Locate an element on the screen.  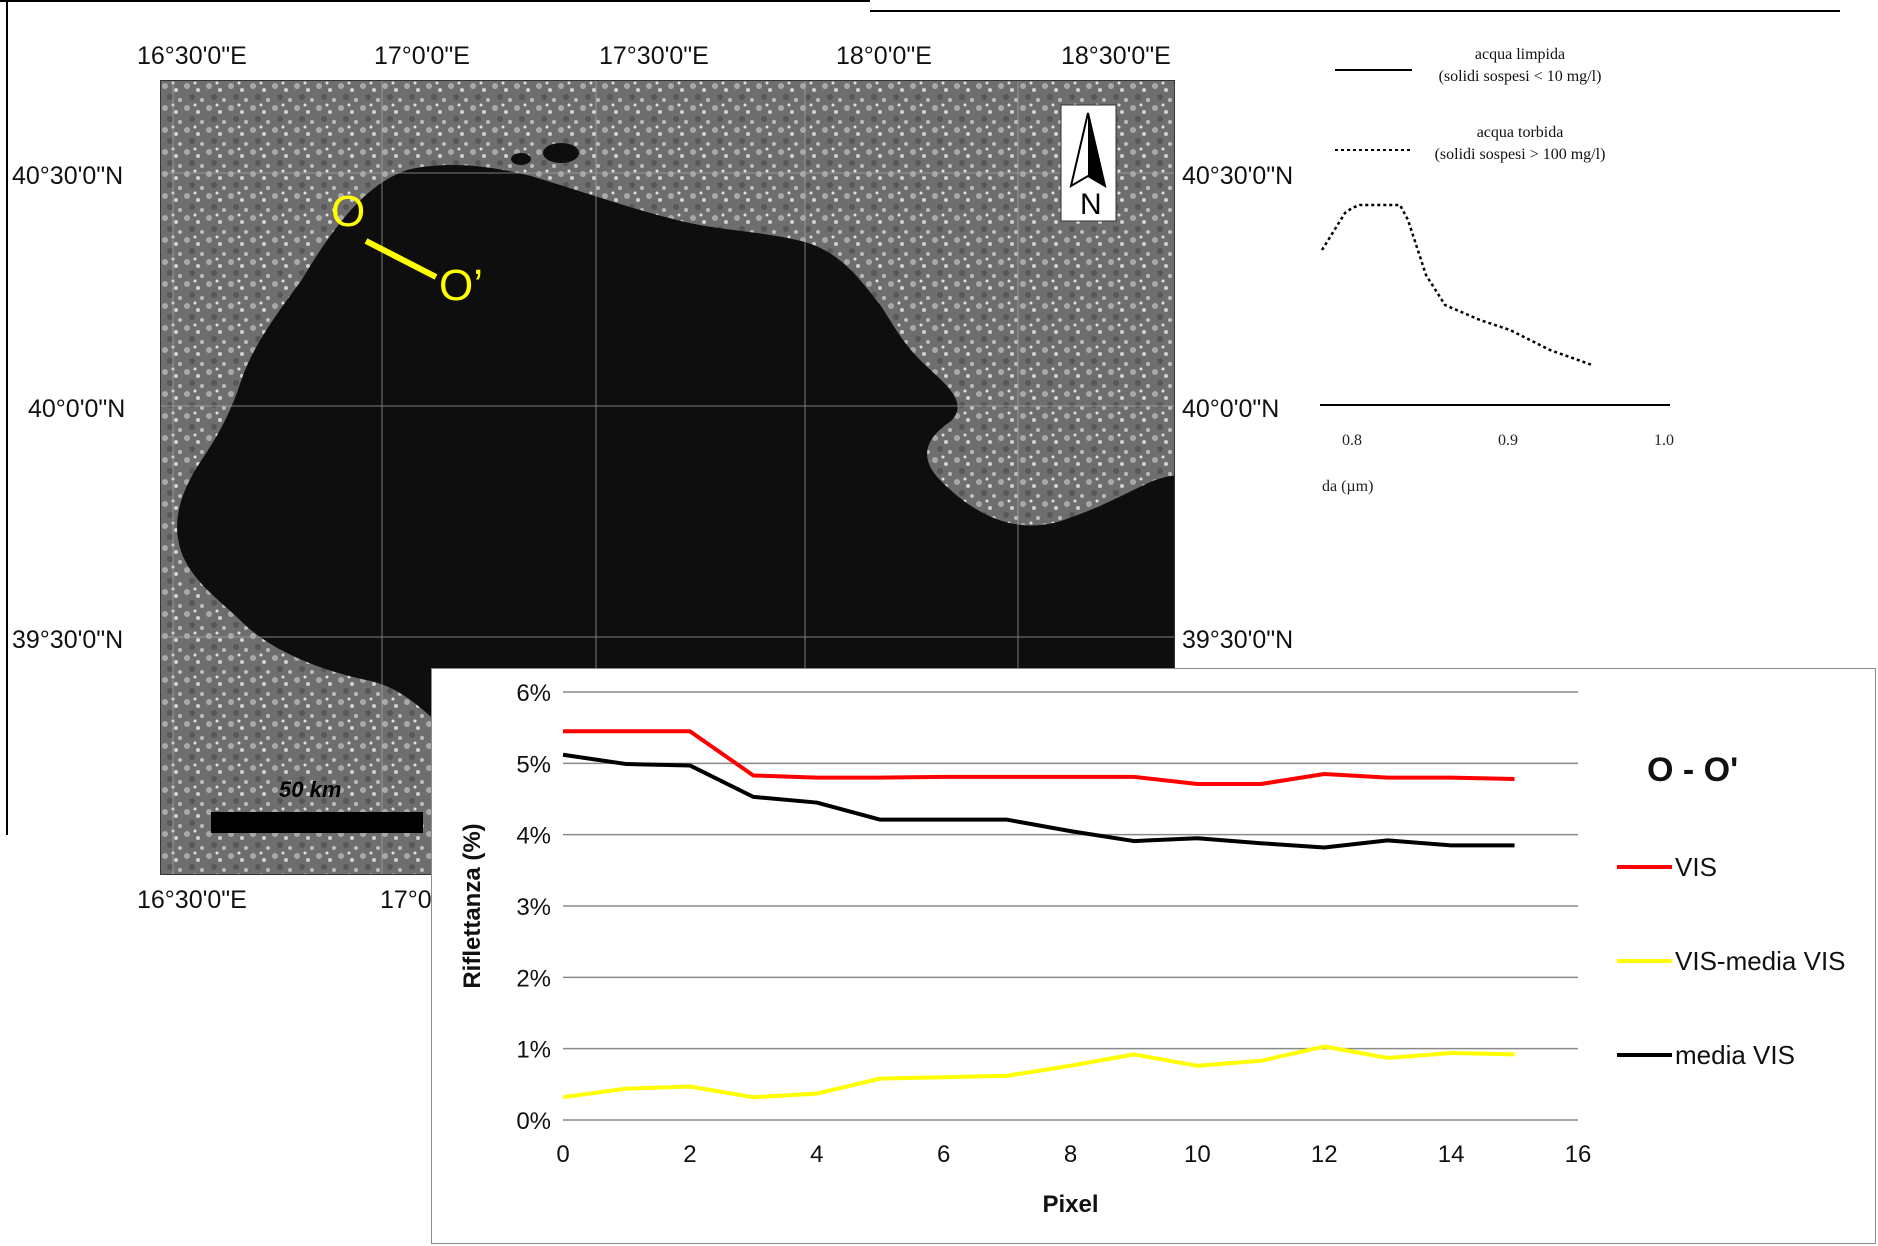
north-arrow-icon is located at coordinates (1088, 163).